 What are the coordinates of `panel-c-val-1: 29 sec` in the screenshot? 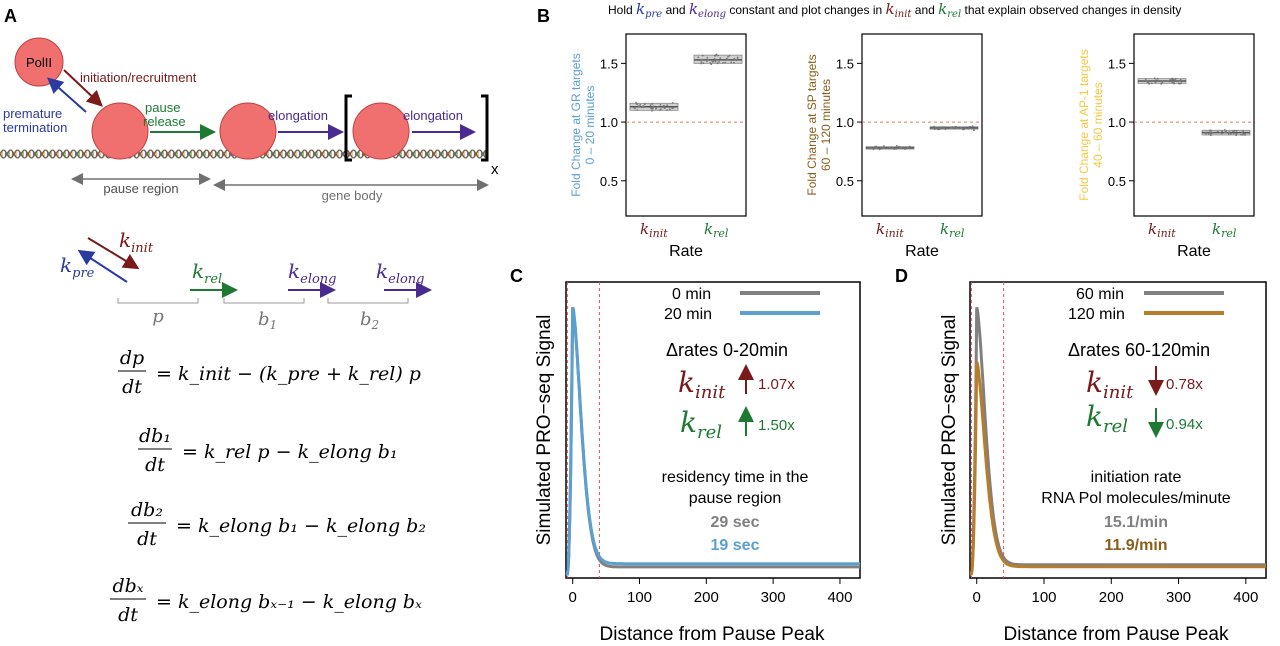 It's located at (735, 522).